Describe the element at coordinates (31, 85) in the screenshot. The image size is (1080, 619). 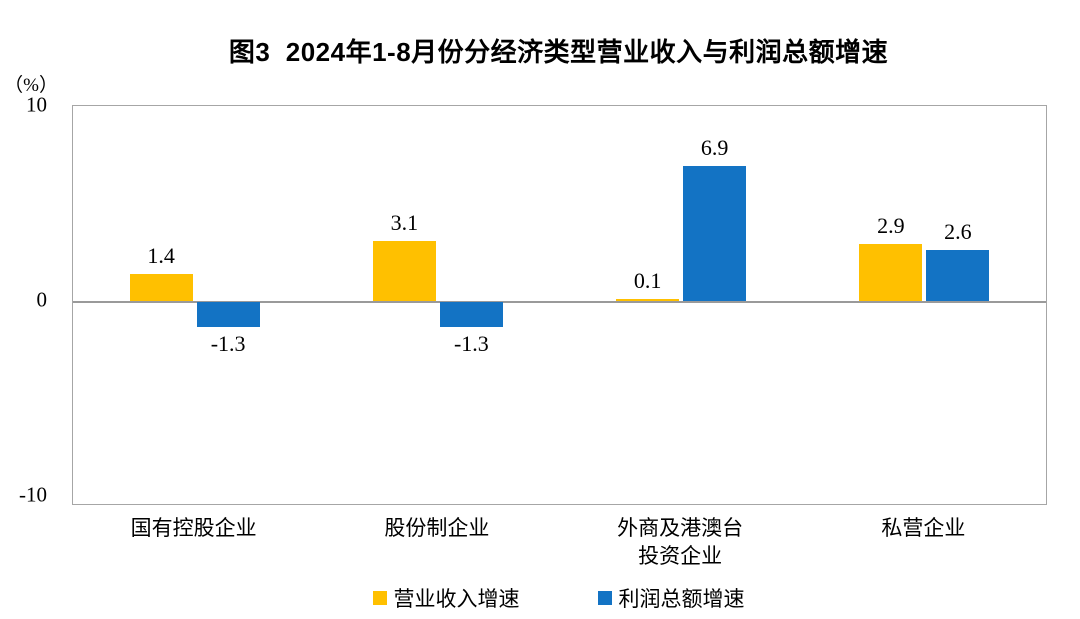
I see `y-axis-unit-label: （%）` at that location.